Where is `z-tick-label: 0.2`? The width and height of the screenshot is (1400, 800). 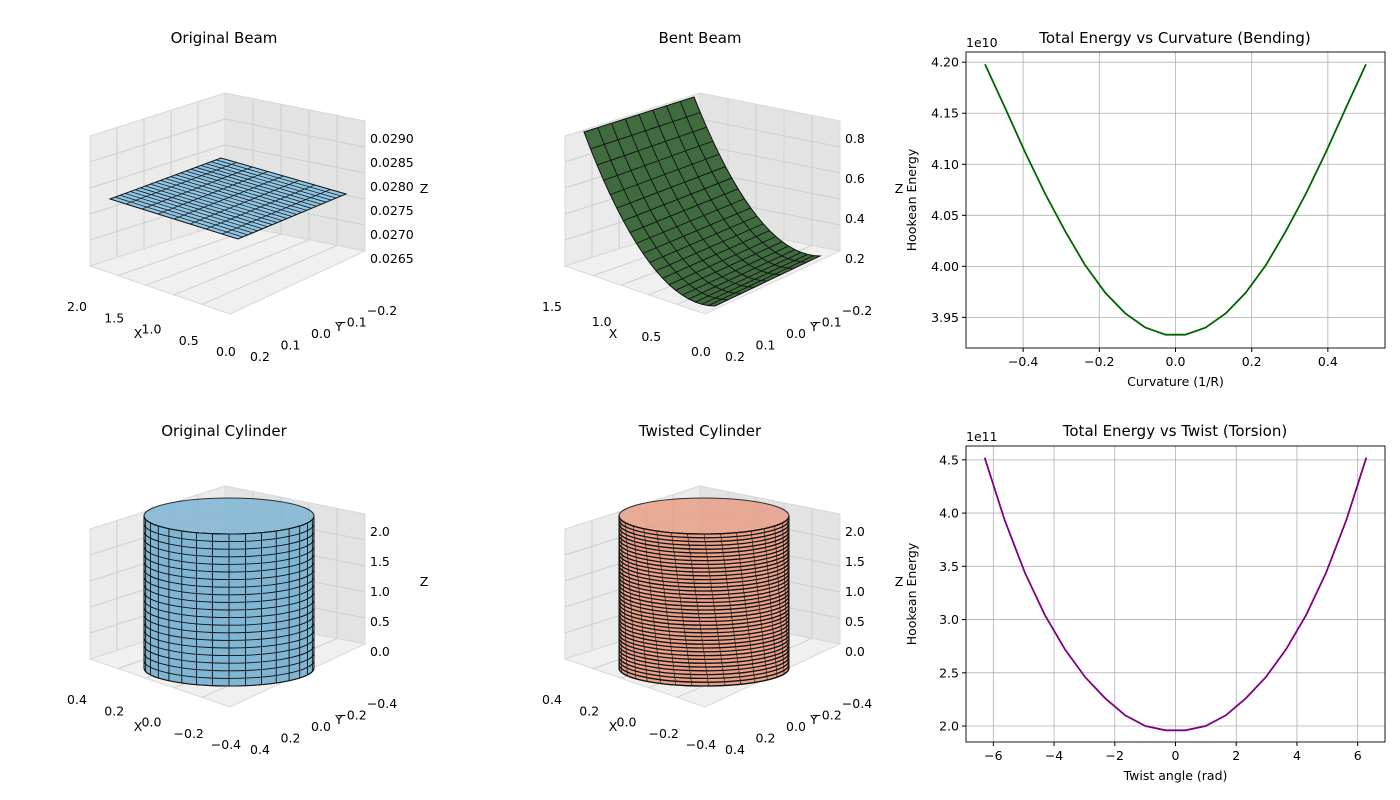
z-tick-label: 0.2 is located at coordinates (855, 258).